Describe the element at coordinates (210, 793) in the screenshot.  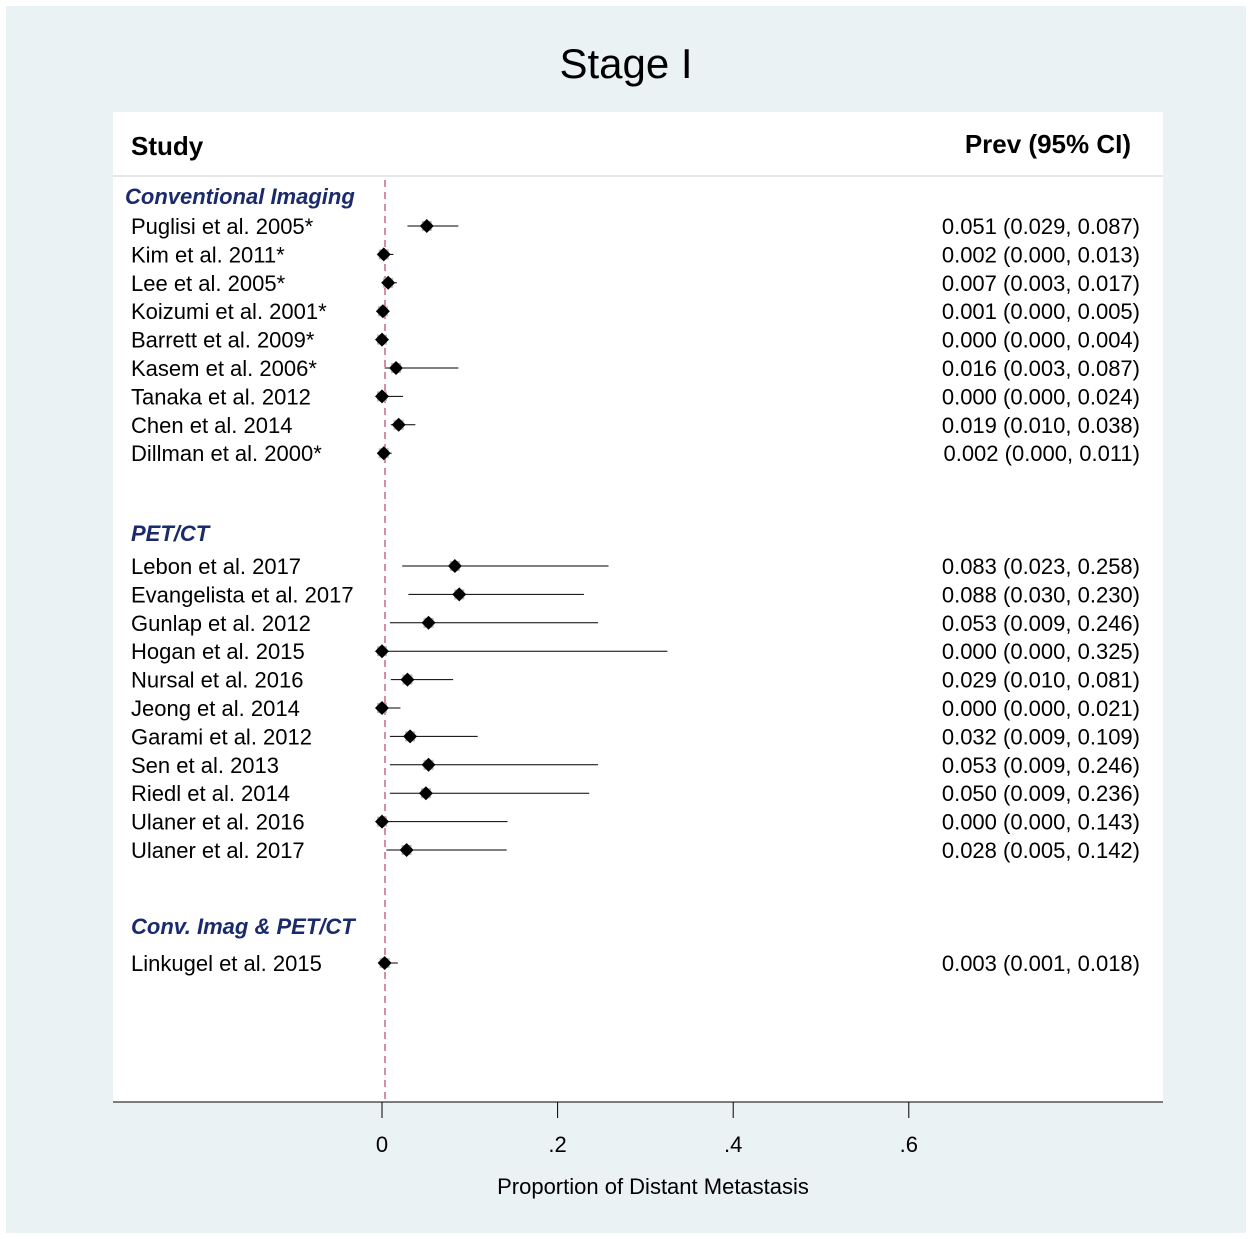
I see `study-label: Riedl et al. 2014` at that location.